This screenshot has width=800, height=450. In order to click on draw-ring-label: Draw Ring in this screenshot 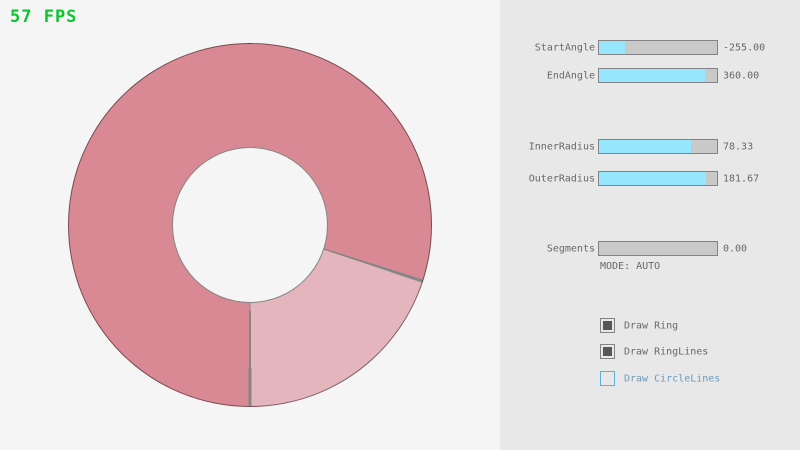, I will do `click(651, 325)`.